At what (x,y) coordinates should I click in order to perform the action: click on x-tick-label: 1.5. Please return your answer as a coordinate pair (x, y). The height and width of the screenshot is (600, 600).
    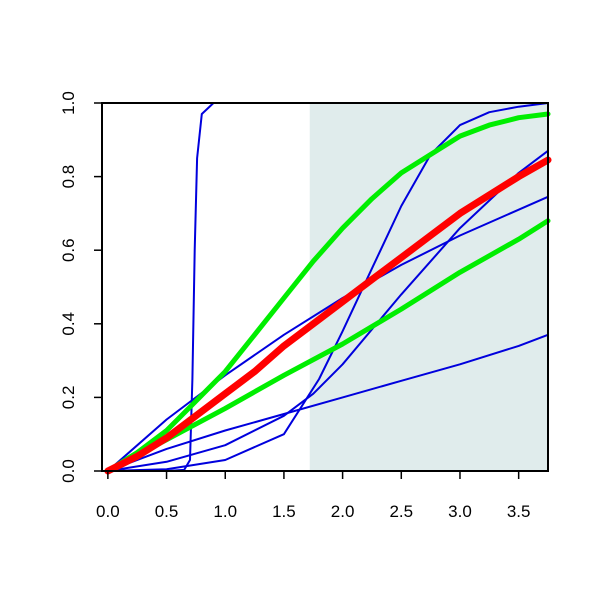
    Looking at the image, I should click on (284, 511).